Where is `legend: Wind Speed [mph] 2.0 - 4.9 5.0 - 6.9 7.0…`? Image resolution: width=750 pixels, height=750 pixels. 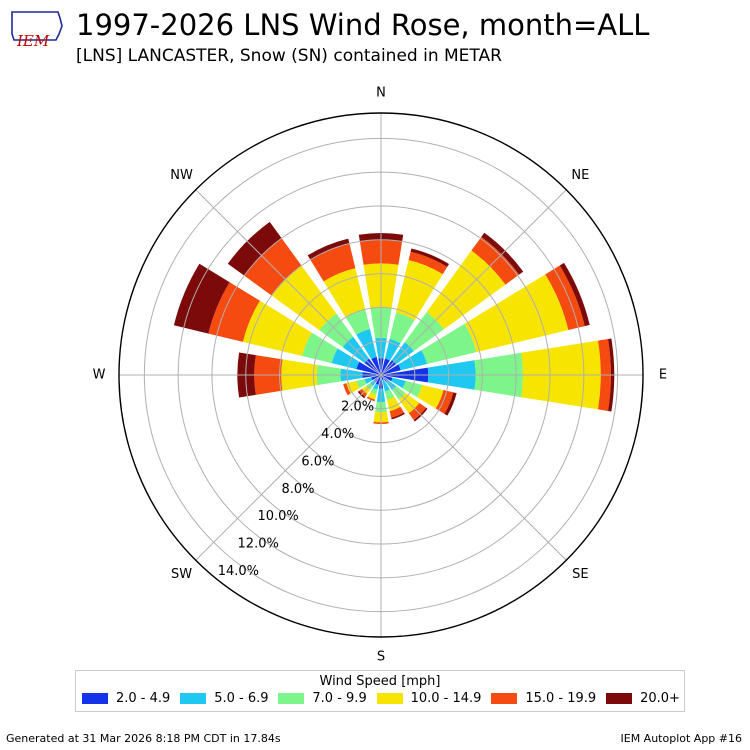
legend: Wind Speed [mph] 2.0 - 4.9 5.0 - 6.9 7.0… is located at coordinates (380, 691).